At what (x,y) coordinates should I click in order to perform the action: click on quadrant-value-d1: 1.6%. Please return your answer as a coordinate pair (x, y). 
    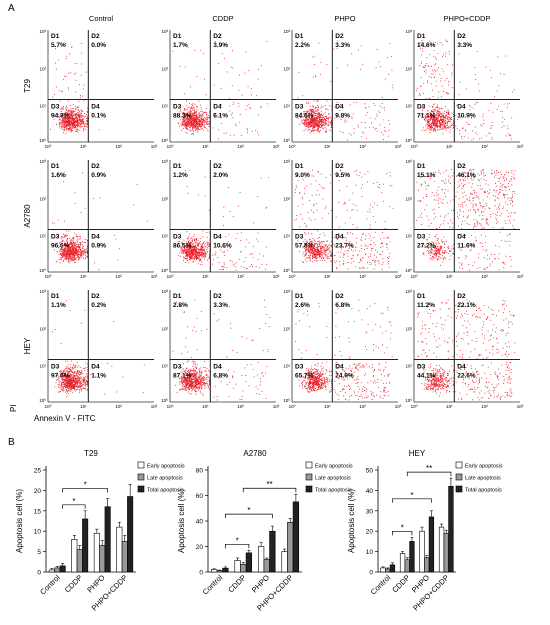
    Looking at the image, I should click on (58, 175).